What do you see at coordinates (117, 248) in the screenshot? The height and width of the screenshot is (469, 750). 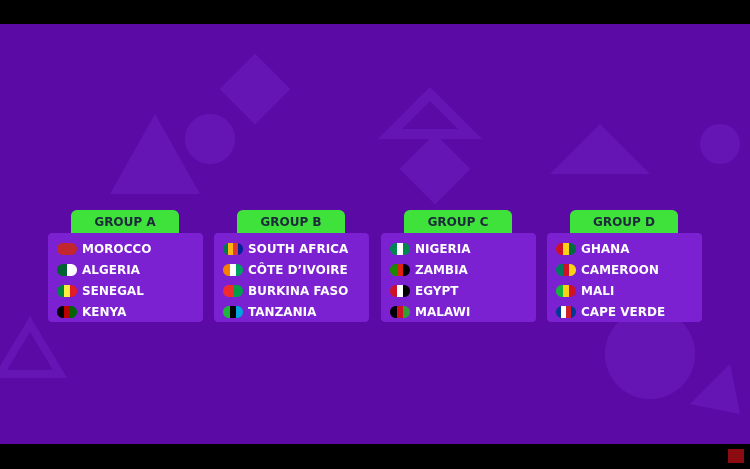 I see `team-name: MOROCCO` at bounding box center [117, 248].